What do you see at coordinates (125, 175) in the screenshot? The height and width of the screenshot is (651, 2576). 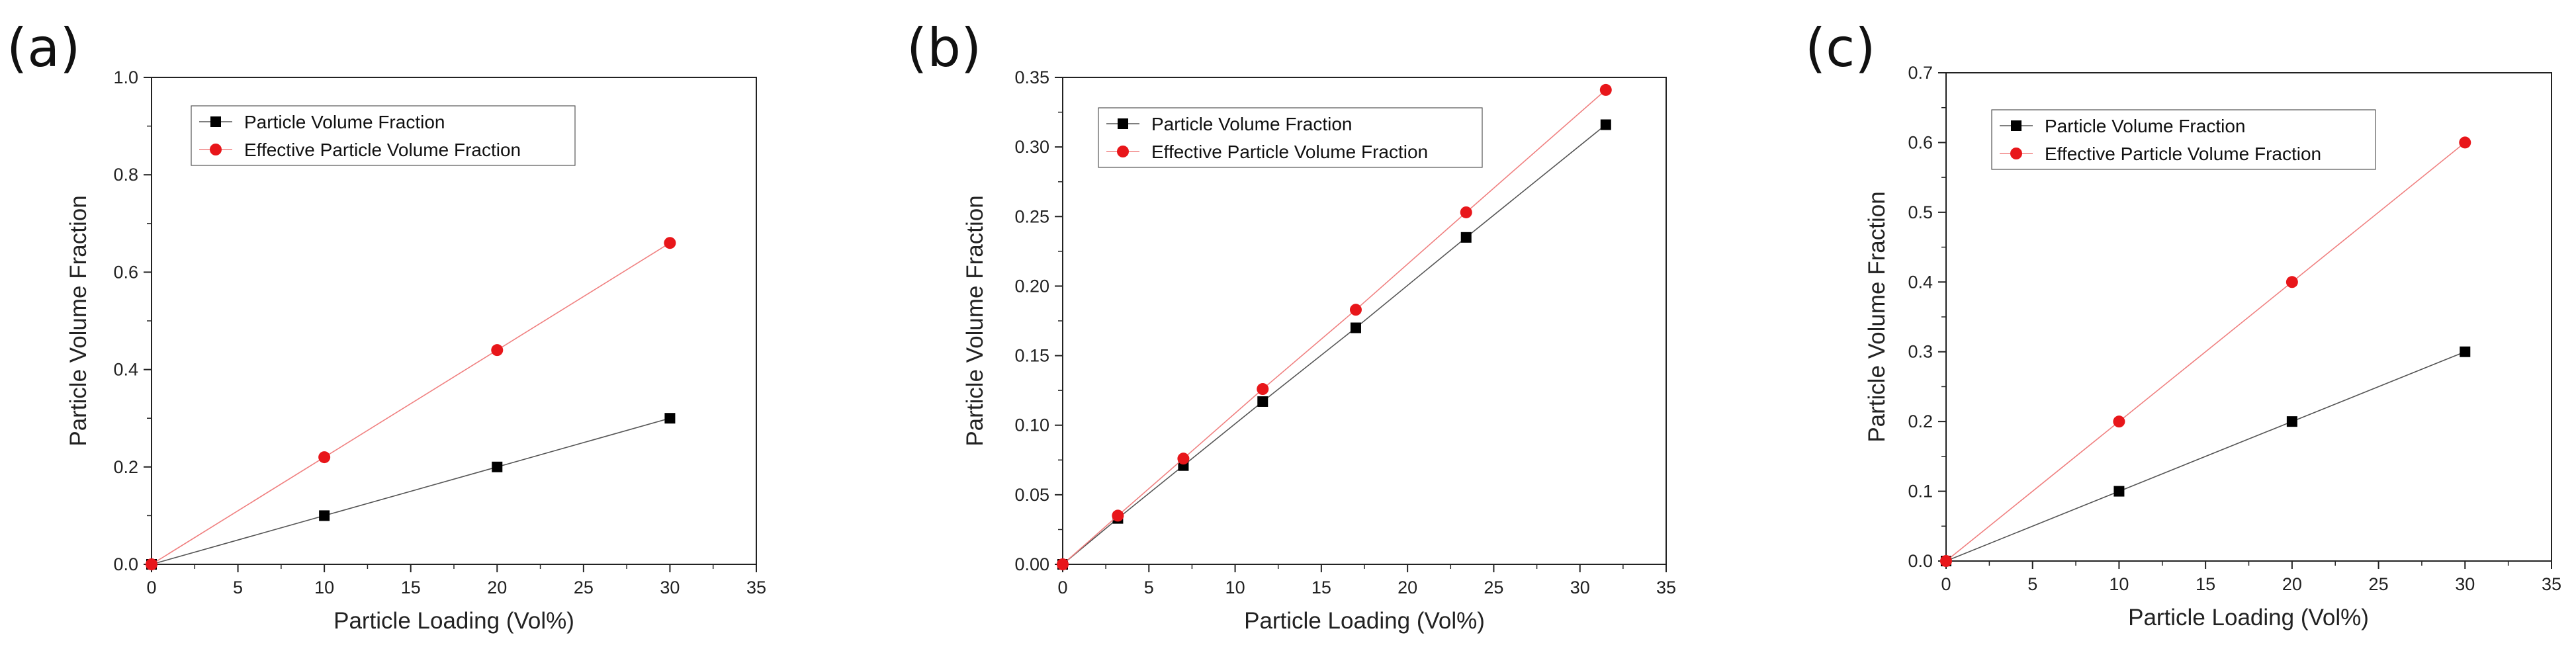 I see `y-tick-label: 0.8` at bounding box center [125, 175].